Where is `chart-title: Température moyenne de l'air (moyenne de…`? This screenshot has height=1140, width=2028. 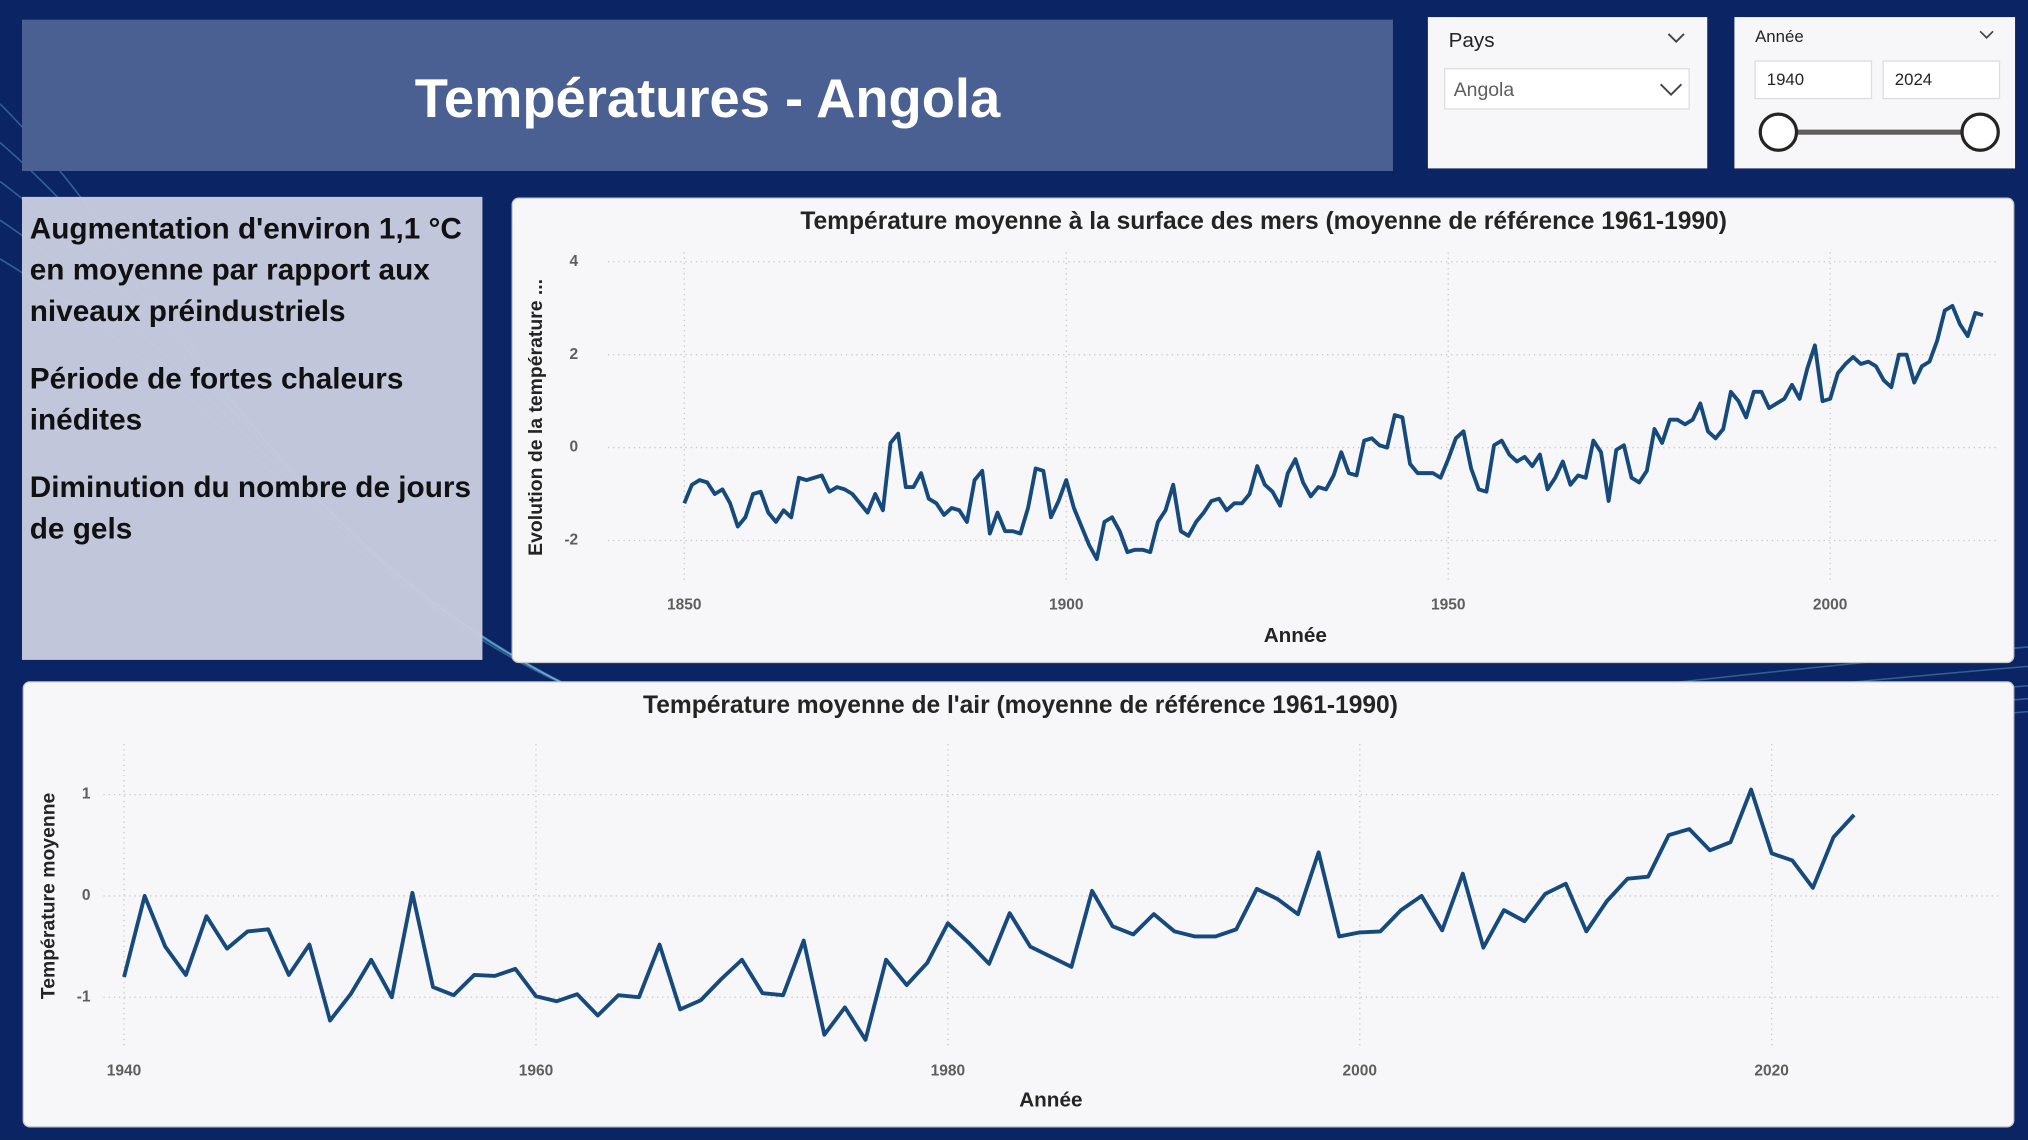
chart-title: Température moyenne de l'air (moyenne de… is located at coordinates (1020, 705).